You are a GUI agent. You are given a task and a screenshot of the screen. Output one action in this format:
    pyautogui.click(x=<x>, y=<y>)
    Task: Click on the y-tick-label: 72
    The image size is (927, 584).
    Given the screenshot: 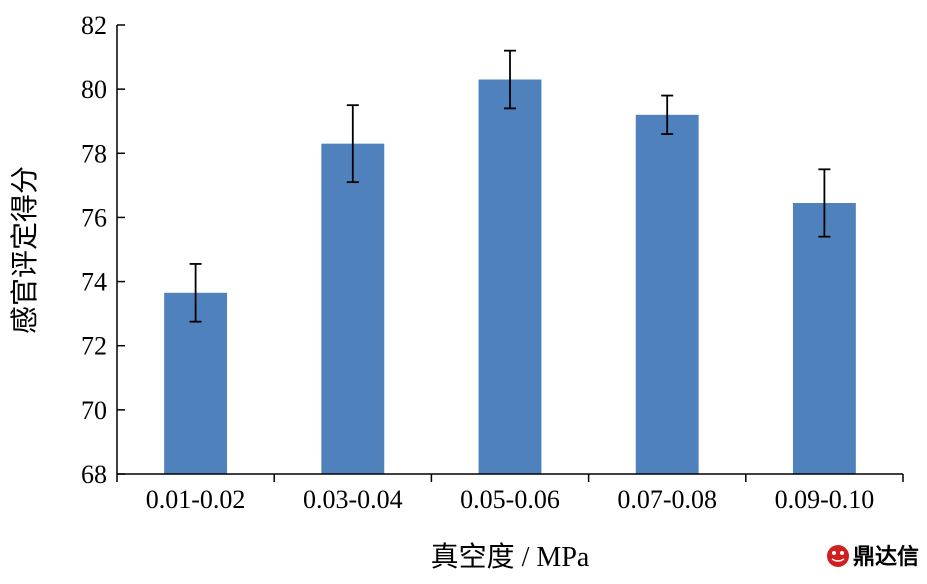 What is the action you would take?
    pyautogui.click(x=94, y=346)
    